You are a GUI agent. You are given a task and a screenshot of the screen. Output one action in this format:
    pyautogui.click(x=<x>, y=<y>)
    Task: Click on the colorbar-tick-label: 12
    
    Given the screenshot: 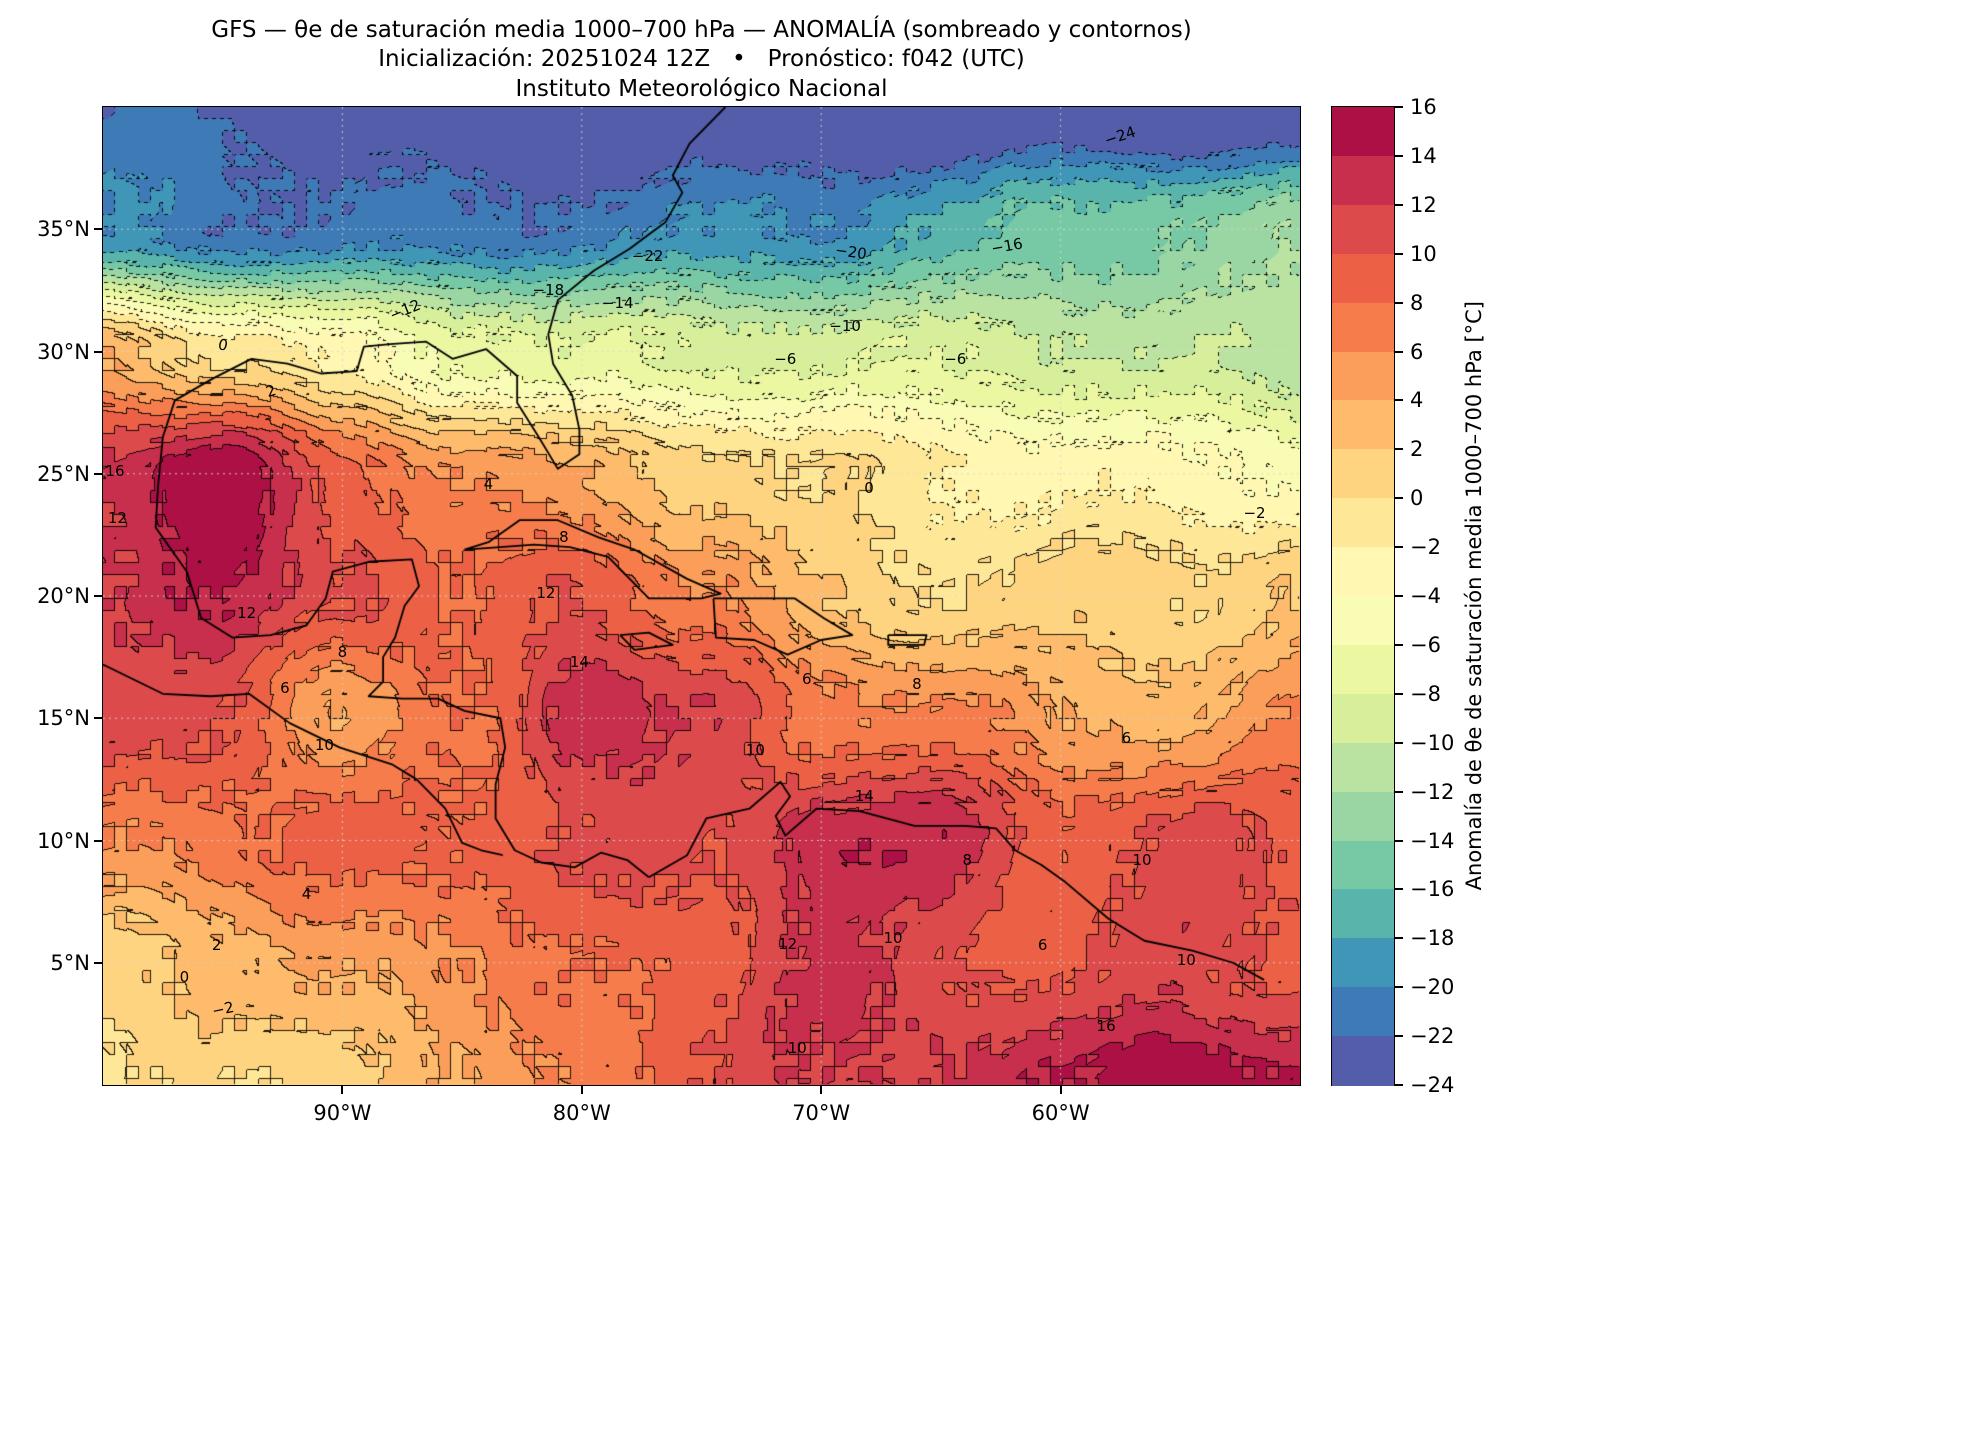 What is the action you would take?
    pyautogui.click(x=1423, y=204)
    